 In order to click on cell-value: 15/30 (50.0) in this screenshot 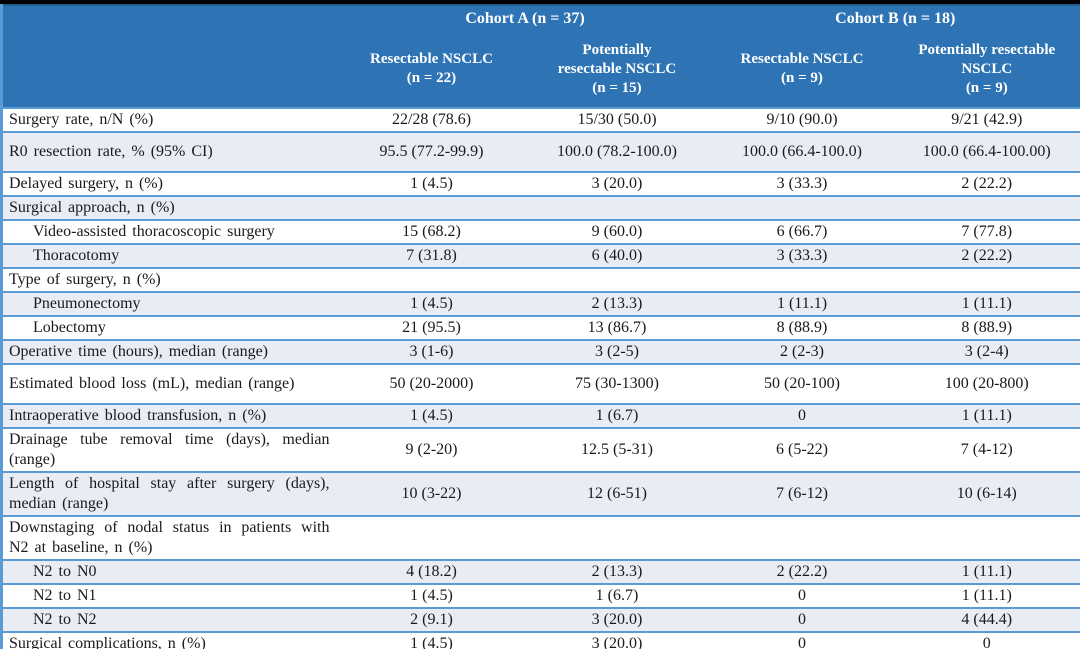, I will do `click(617, 119)`.